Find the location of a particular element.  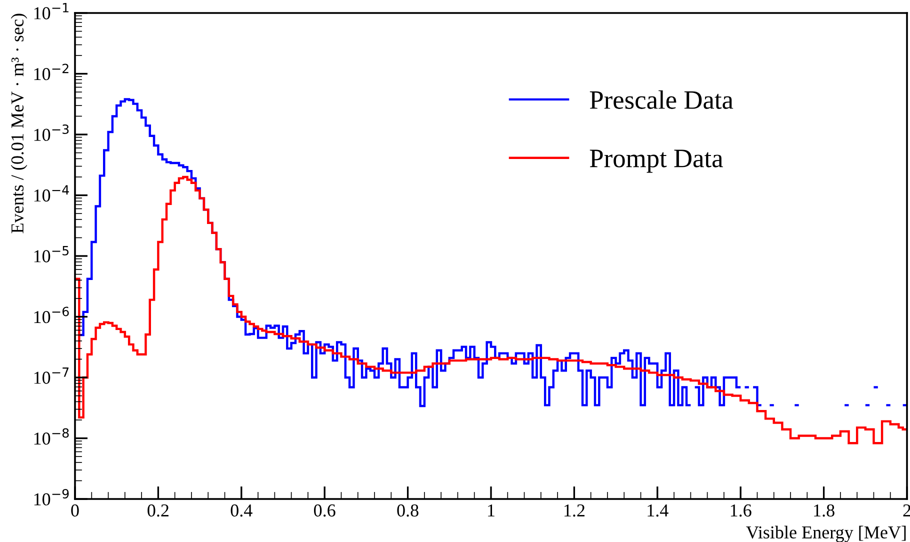

x-tick-label: 0.4 is located at coordinates (241, 510).